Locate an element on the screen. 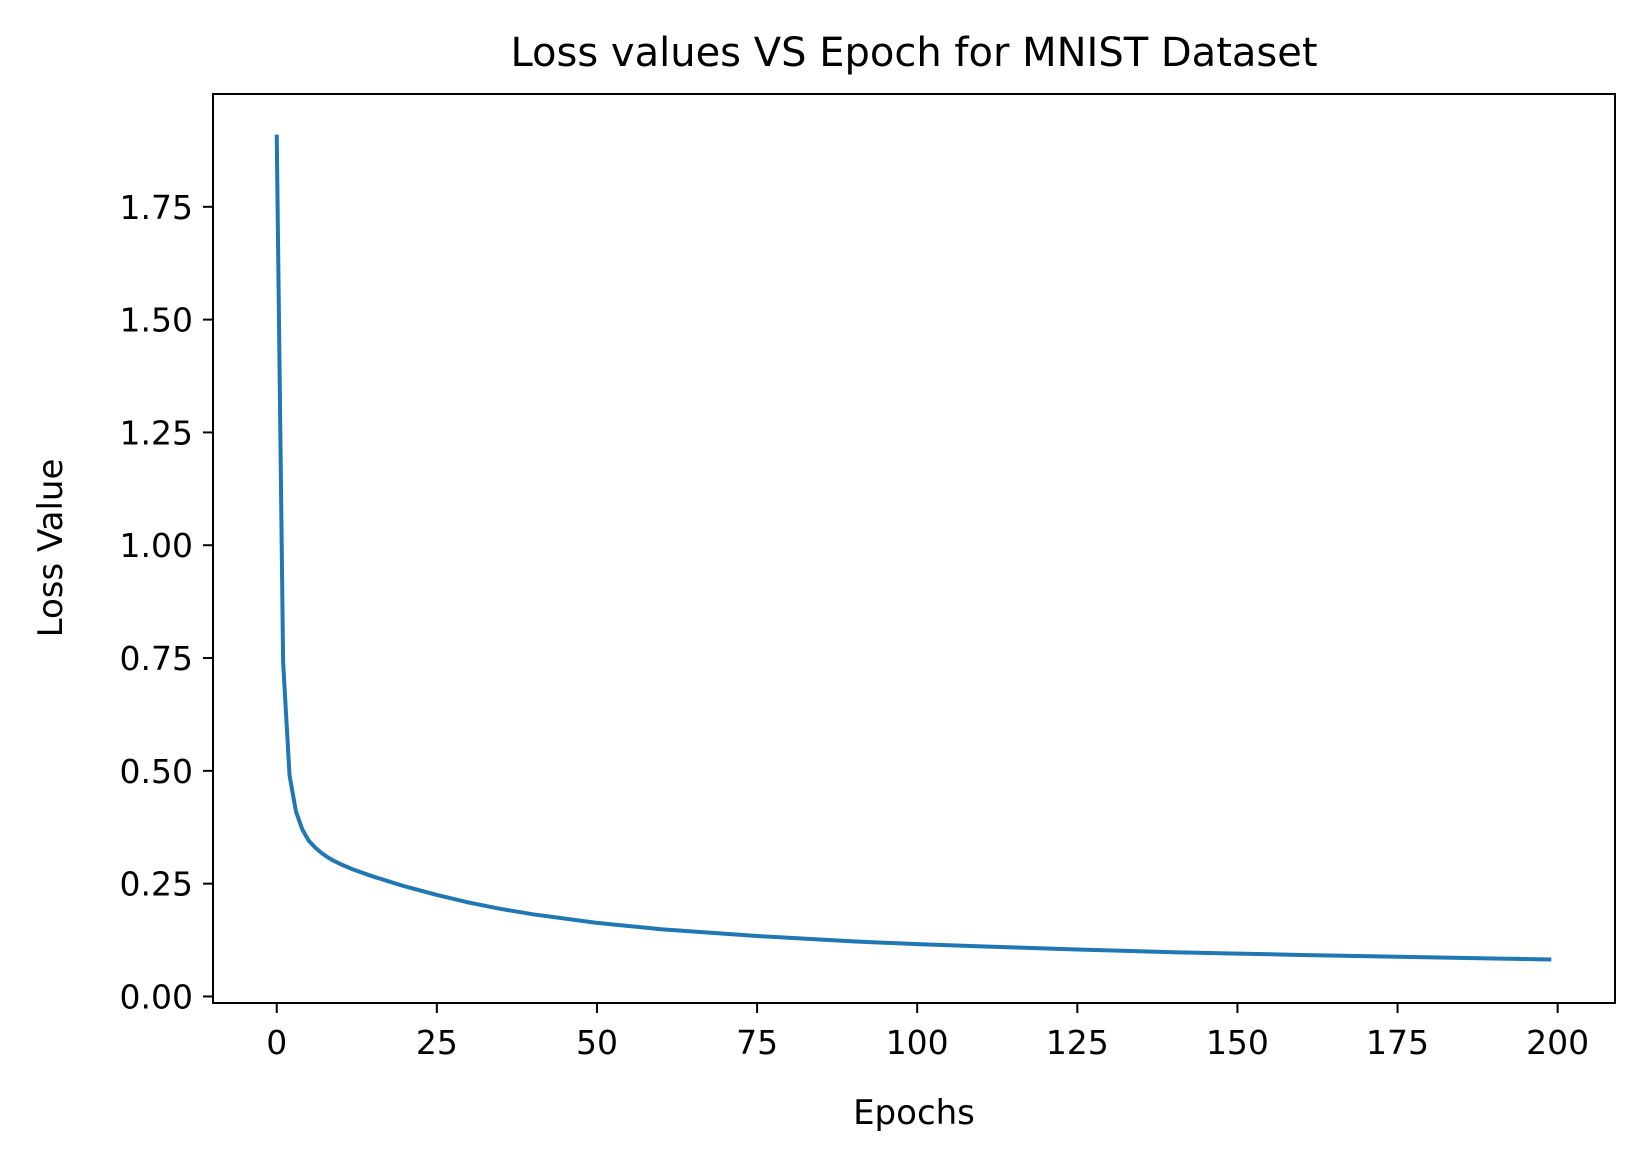  x-tick-label: 125 is located at coordinates (1077, 1042).